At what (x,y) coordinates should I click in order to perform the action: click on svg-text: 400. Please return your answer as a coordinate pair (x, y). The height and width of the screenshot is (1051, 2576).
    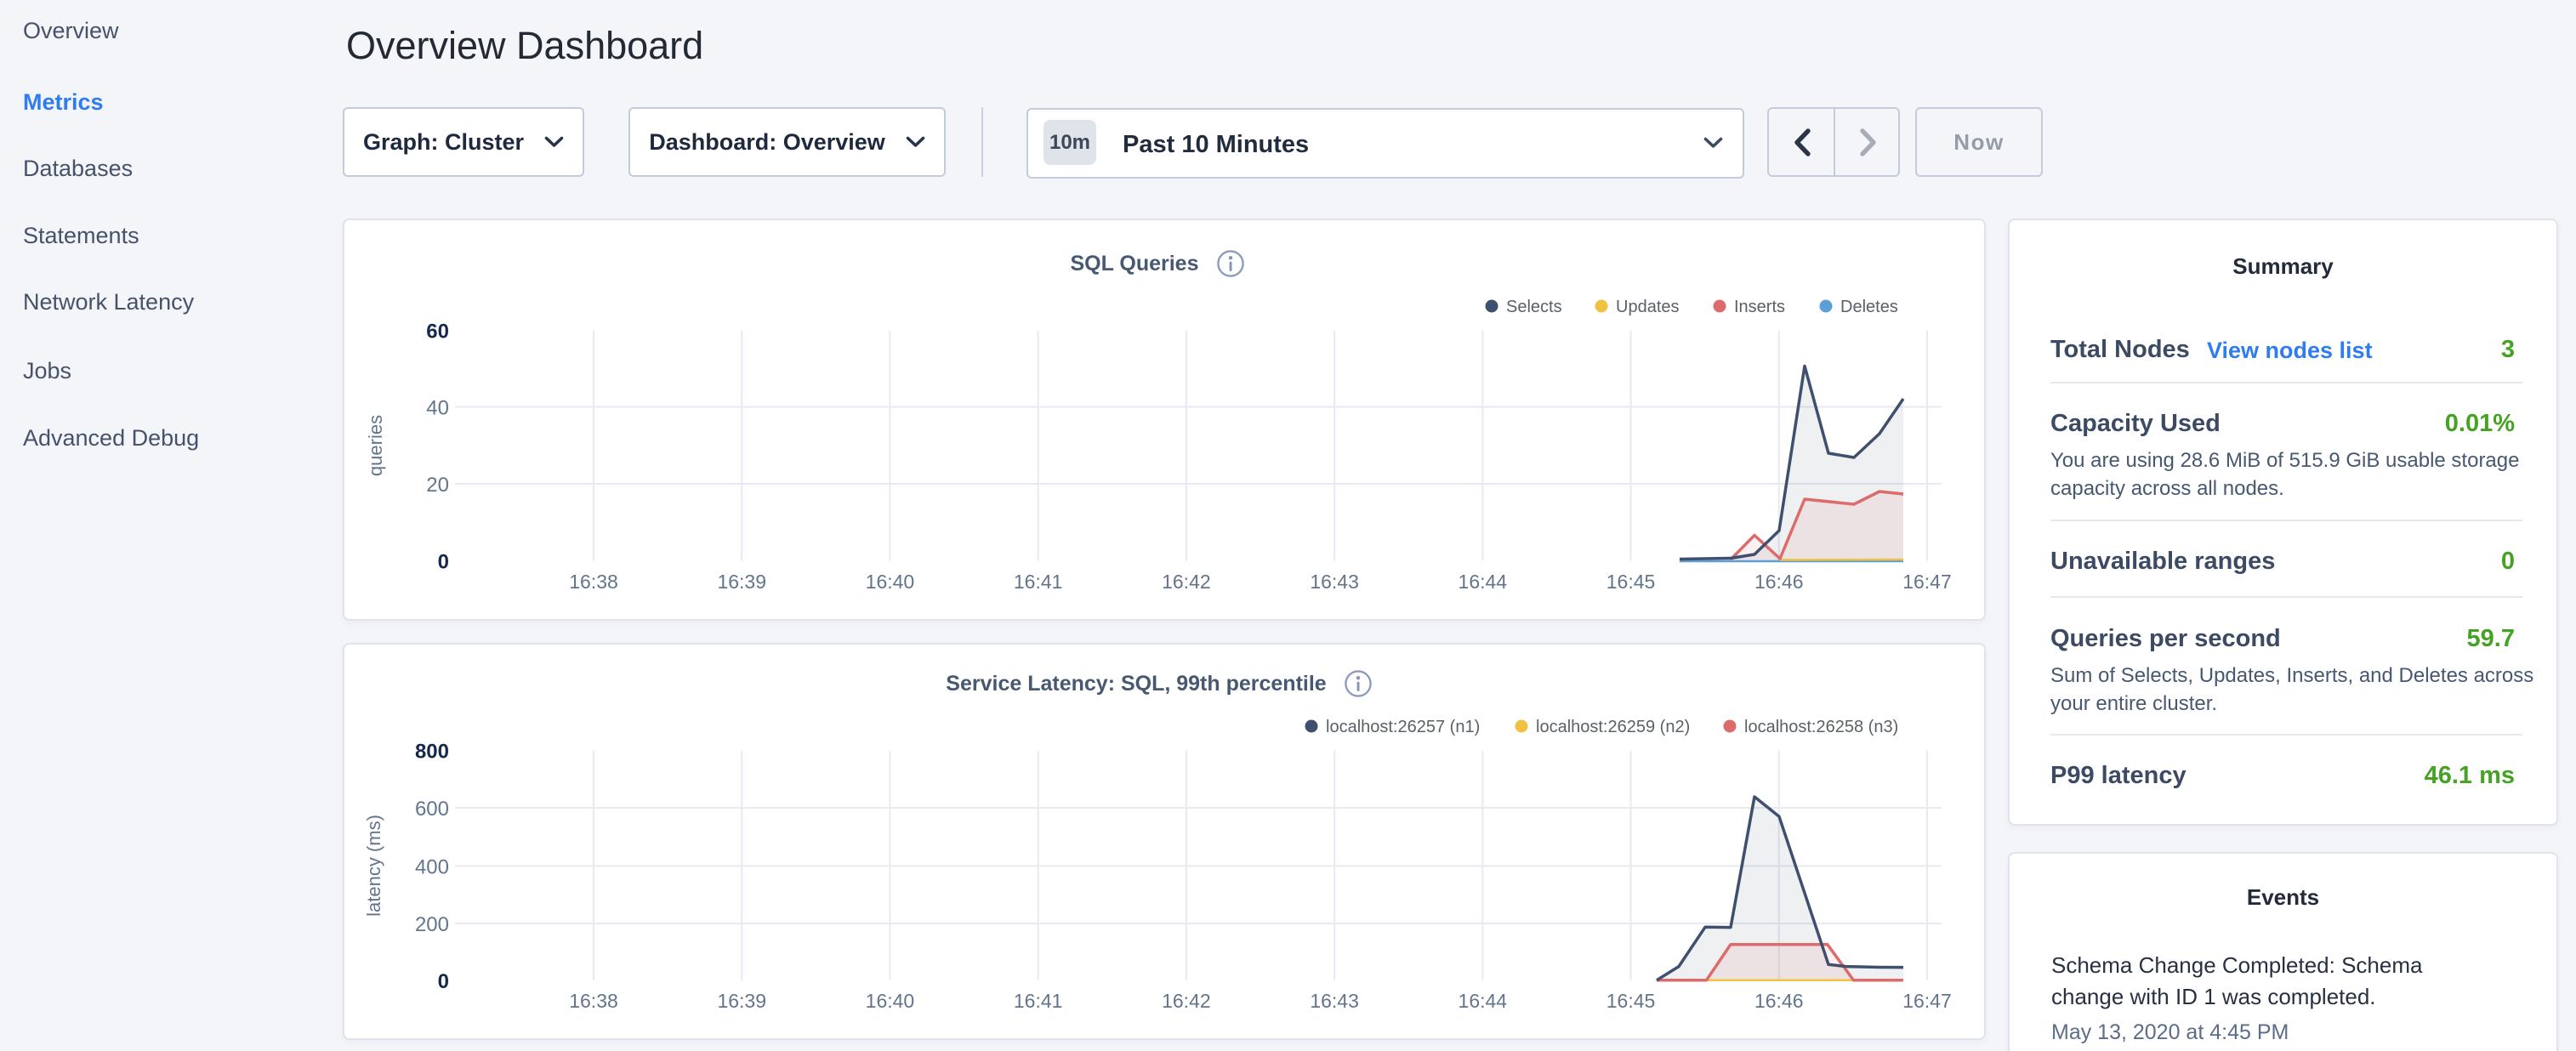
    Looking at the image, I should click on (432, 868).